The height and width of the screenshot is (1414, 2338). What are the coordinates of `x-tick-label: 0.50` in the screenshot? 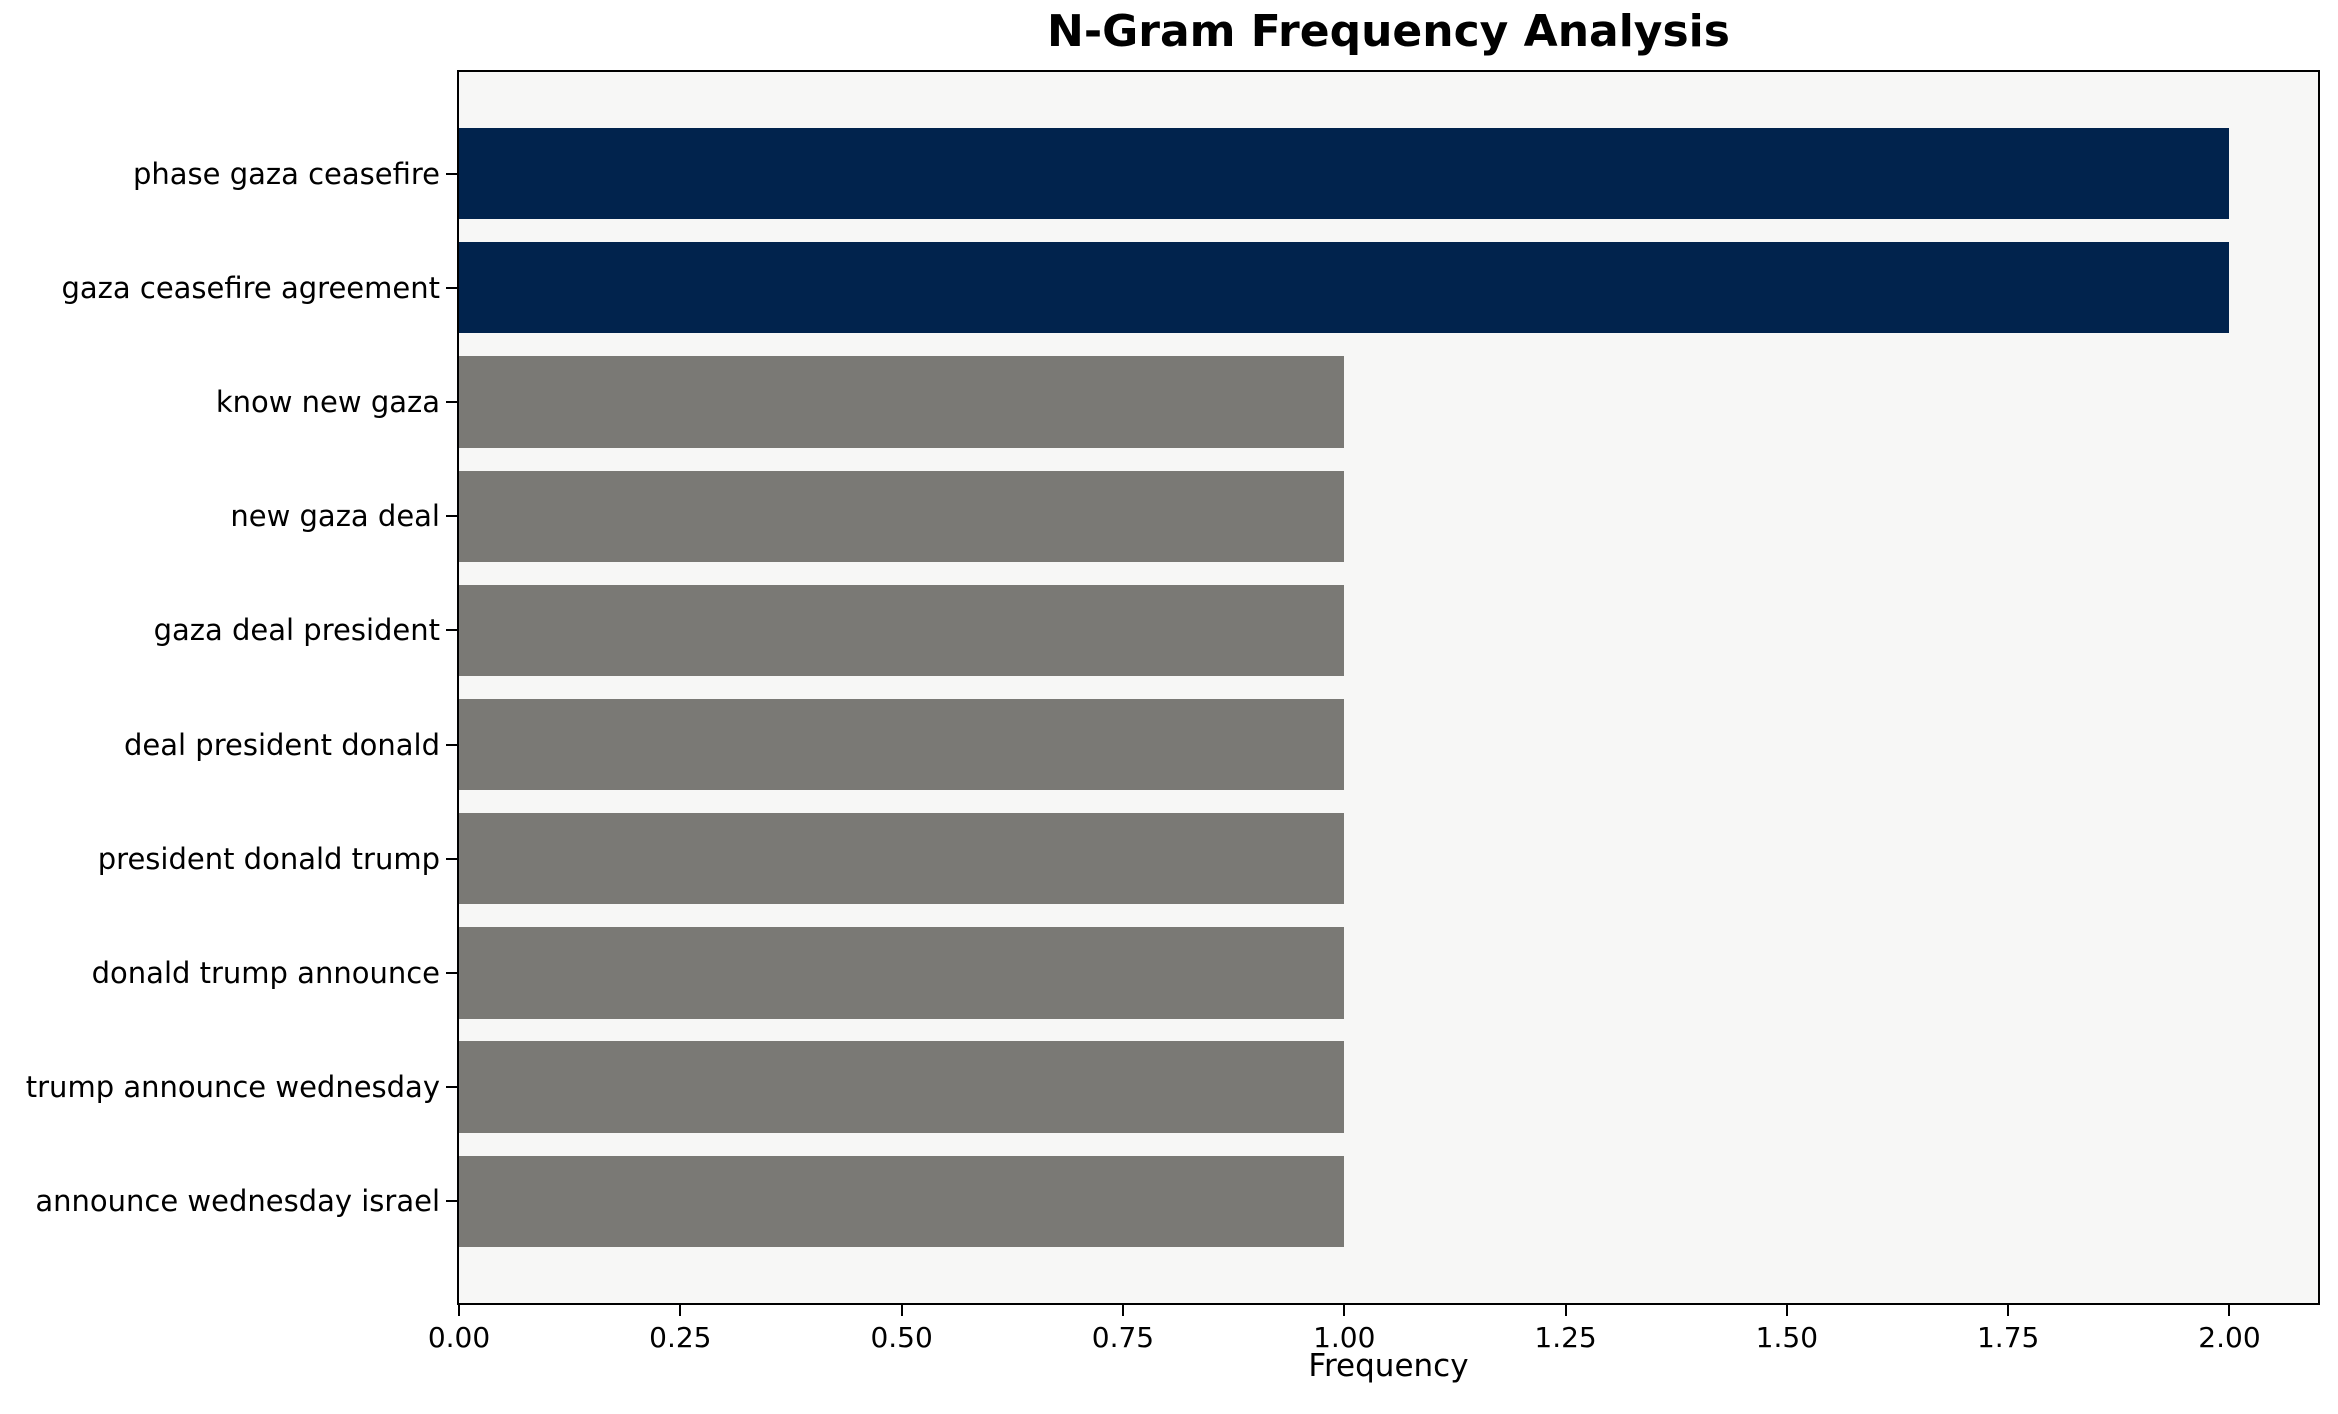 It's located at (901, 1337).